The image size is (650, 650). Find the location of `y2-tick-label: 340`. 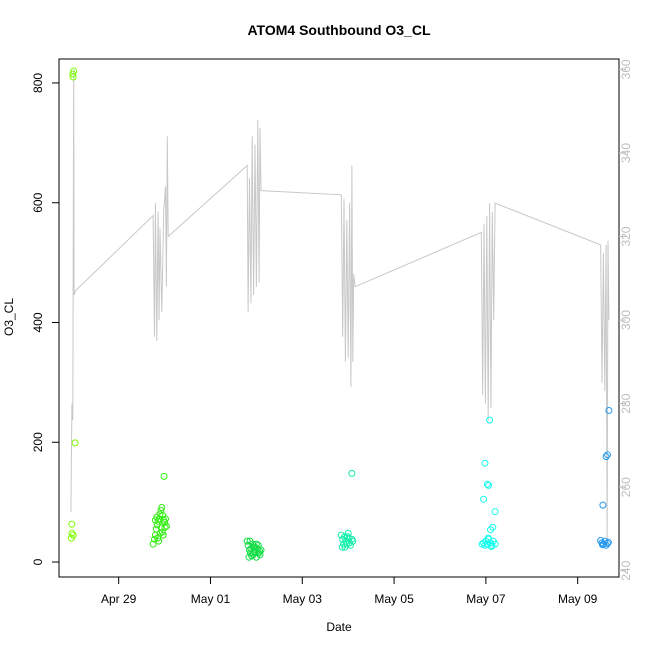

y2-tick-label: 340 is located at coordinates (626, 153).